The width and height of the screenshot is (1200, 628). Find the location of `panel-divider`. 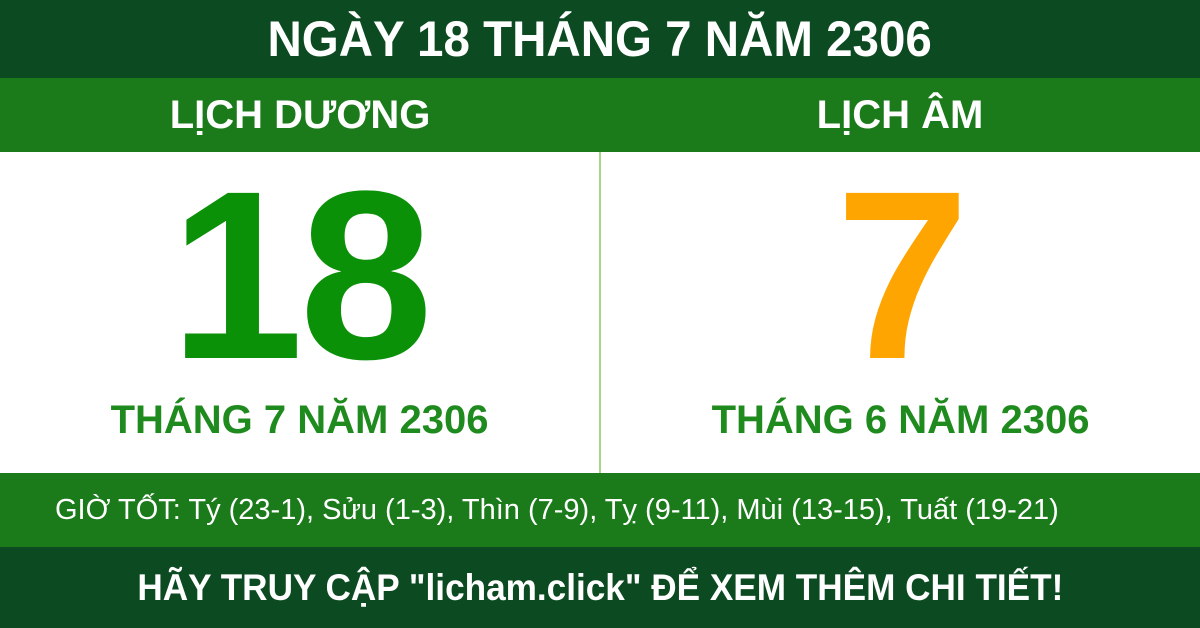

panel-divider is located at coordinates (600, 312).